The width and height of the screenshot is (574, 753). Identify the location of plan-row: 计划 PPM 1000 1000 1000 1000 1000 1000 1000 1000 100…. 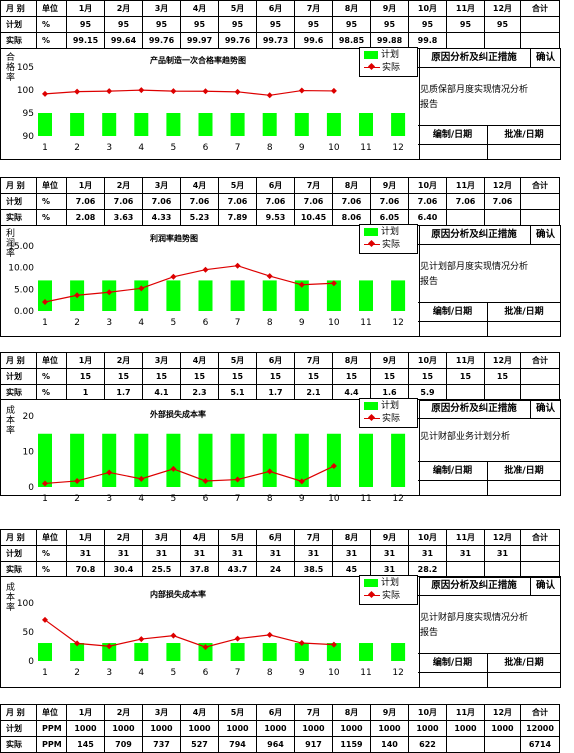
(280, 728).